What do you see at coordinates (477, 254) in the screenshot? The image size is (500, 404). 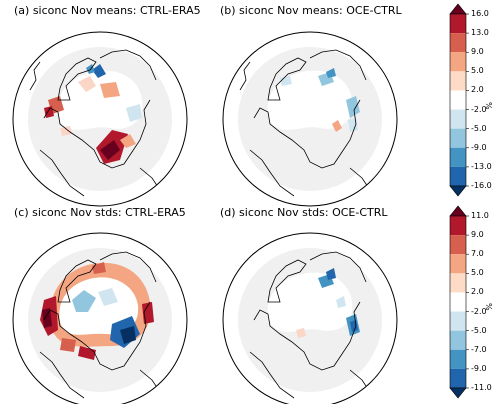 I see `colorbar-tick-label: 7.0` at bounding box center [477, 254].